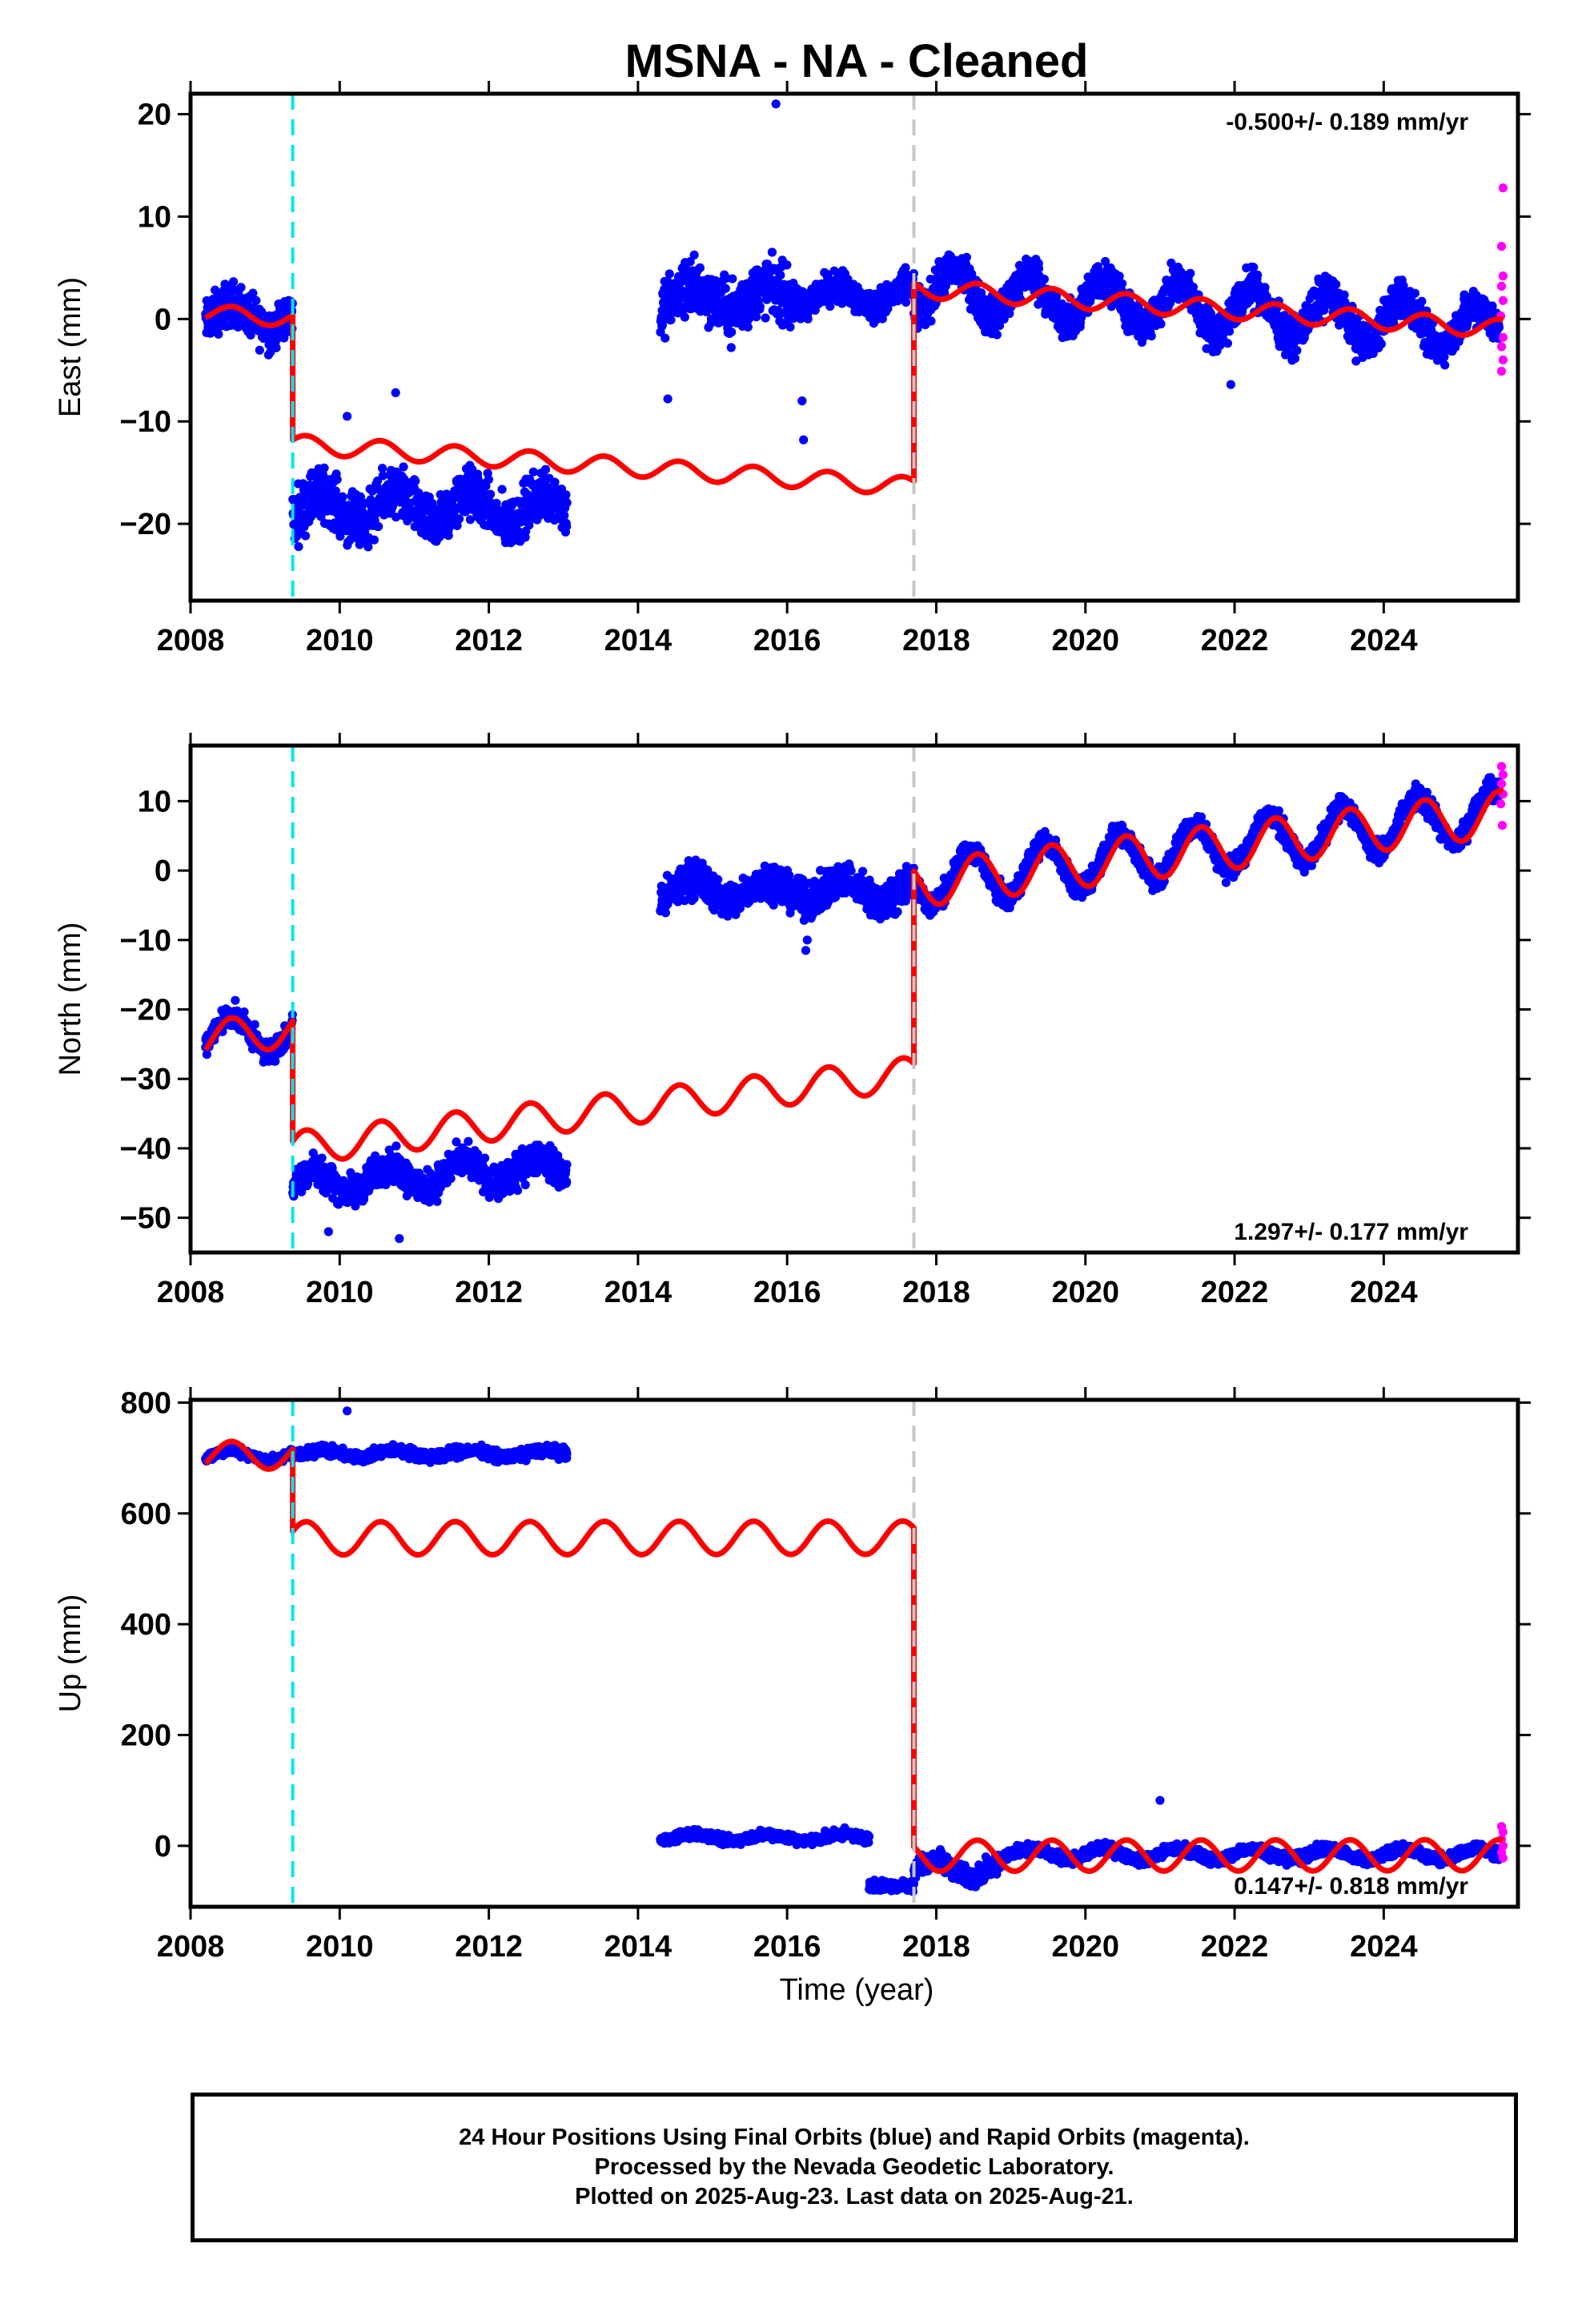 Image resolution: width=1582 pixels, height=2324 pixels. Describe the element at coordinates (145, 1219) in the screenshot. I see `y-tick-label: −50` at that location.